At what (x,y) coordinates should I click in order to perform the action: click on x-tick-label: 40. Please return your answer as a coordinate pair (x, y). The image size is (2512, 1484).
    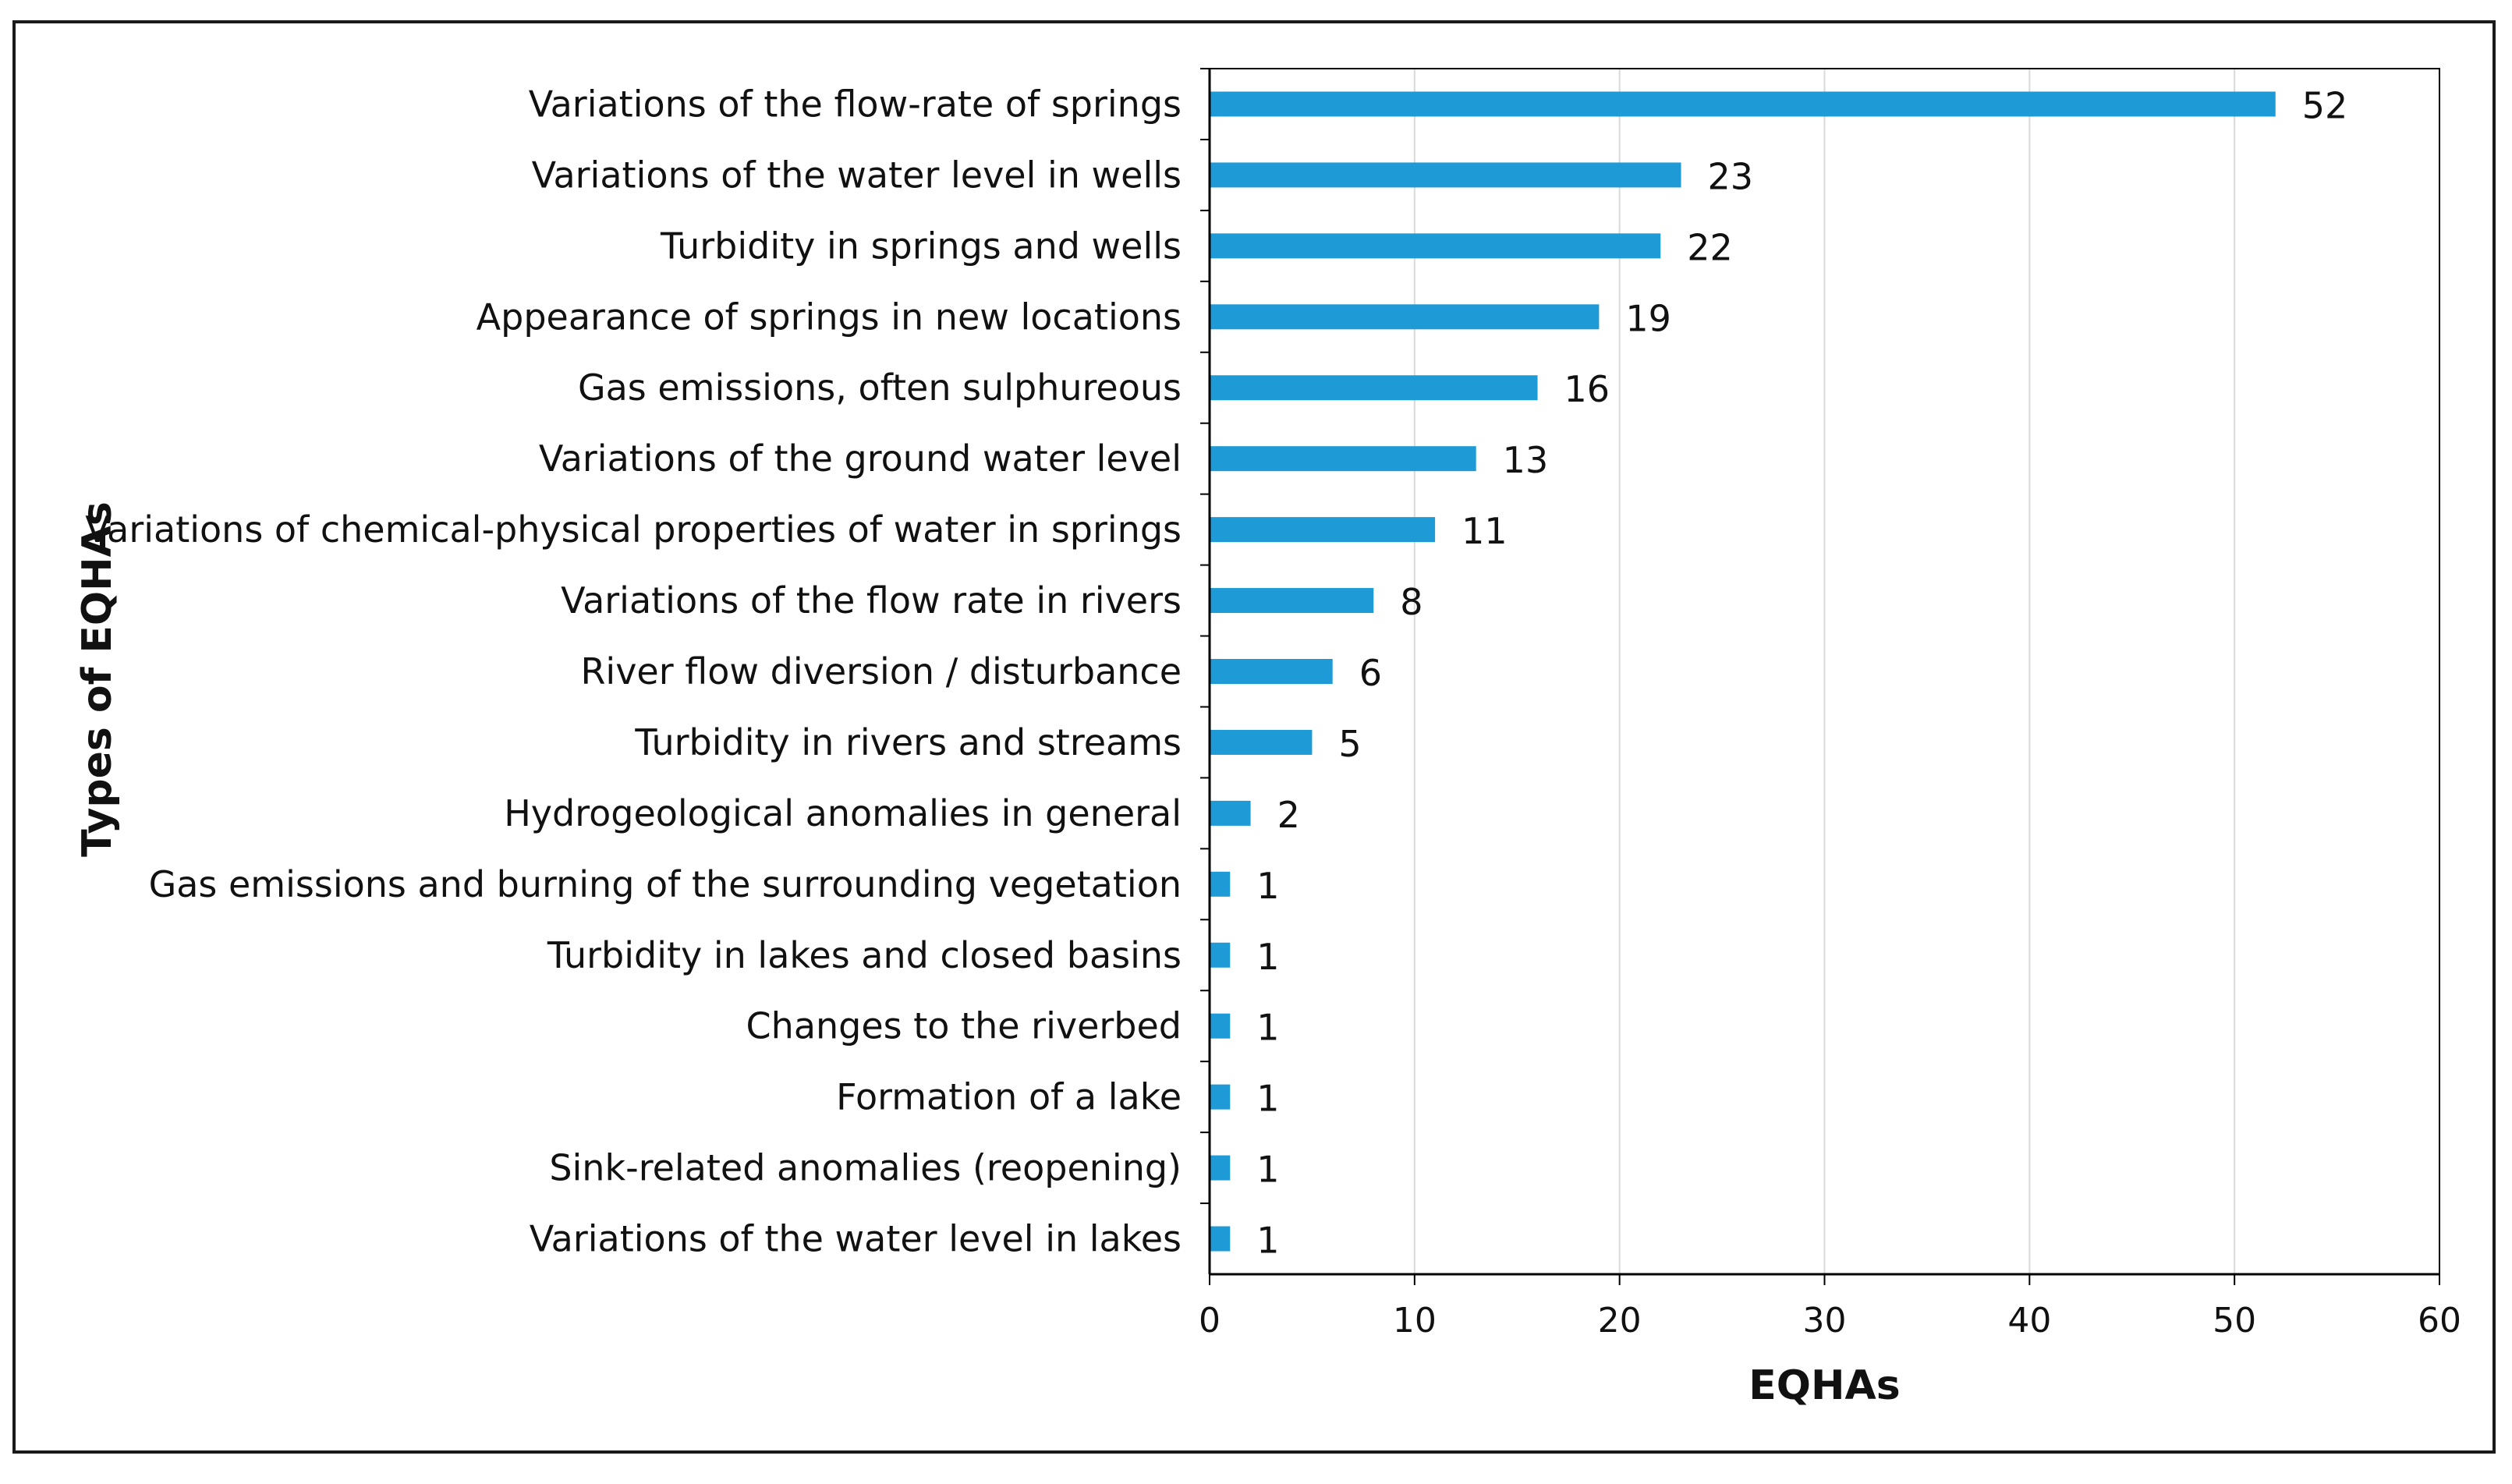
    Looking at the image, I should click on (2029, 1321).